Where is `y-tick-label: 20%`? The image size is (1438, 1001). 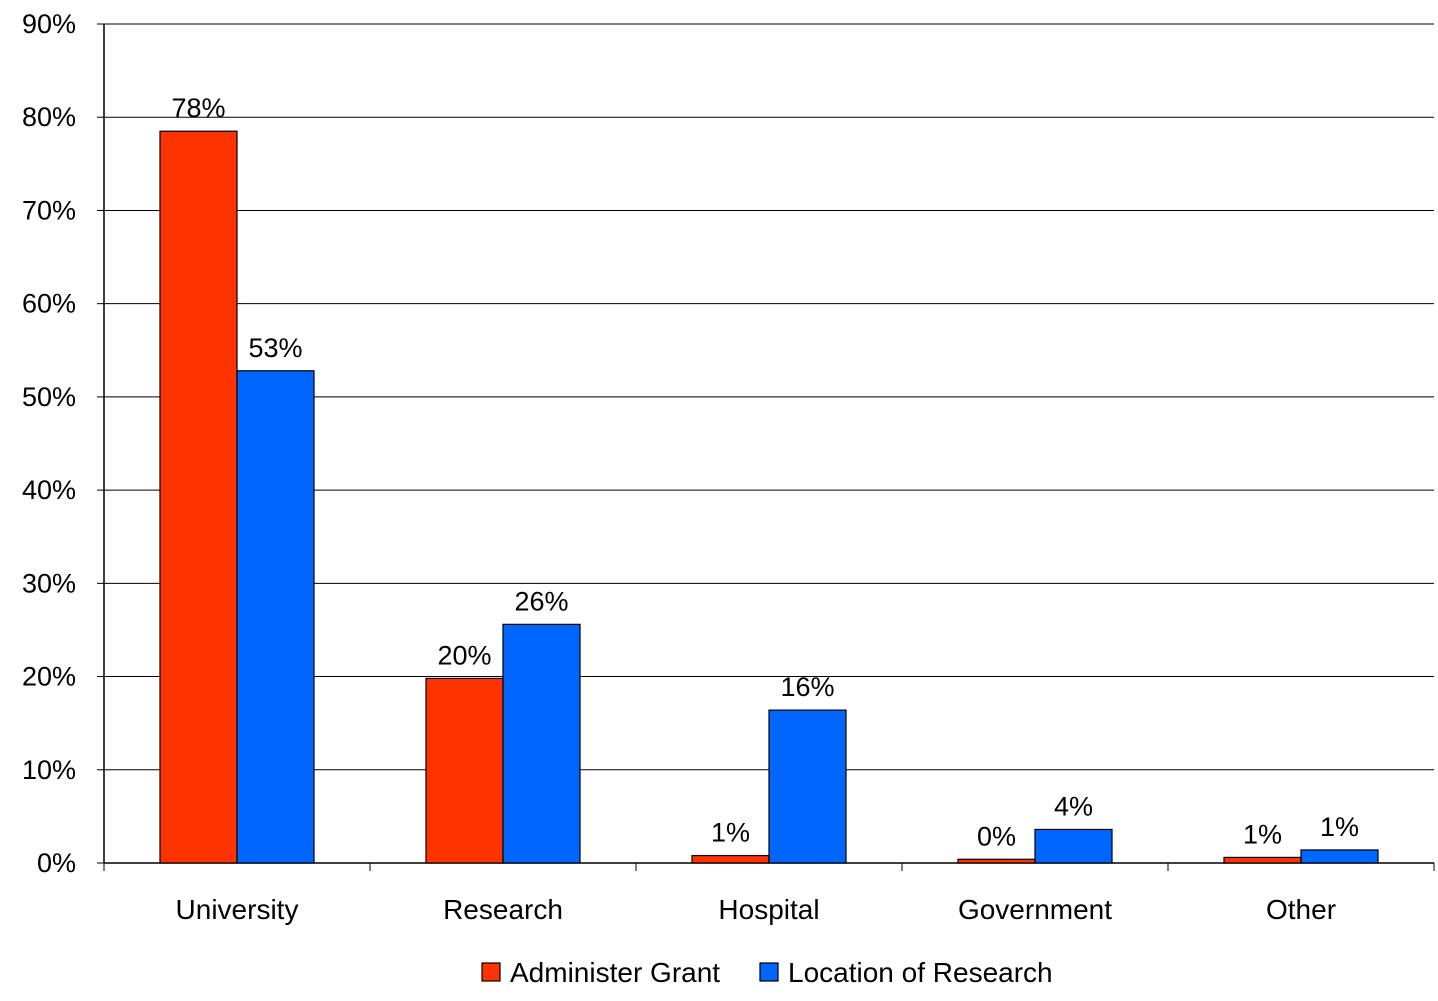
y-tick-label: 20% is located at coordinates (49, 677).